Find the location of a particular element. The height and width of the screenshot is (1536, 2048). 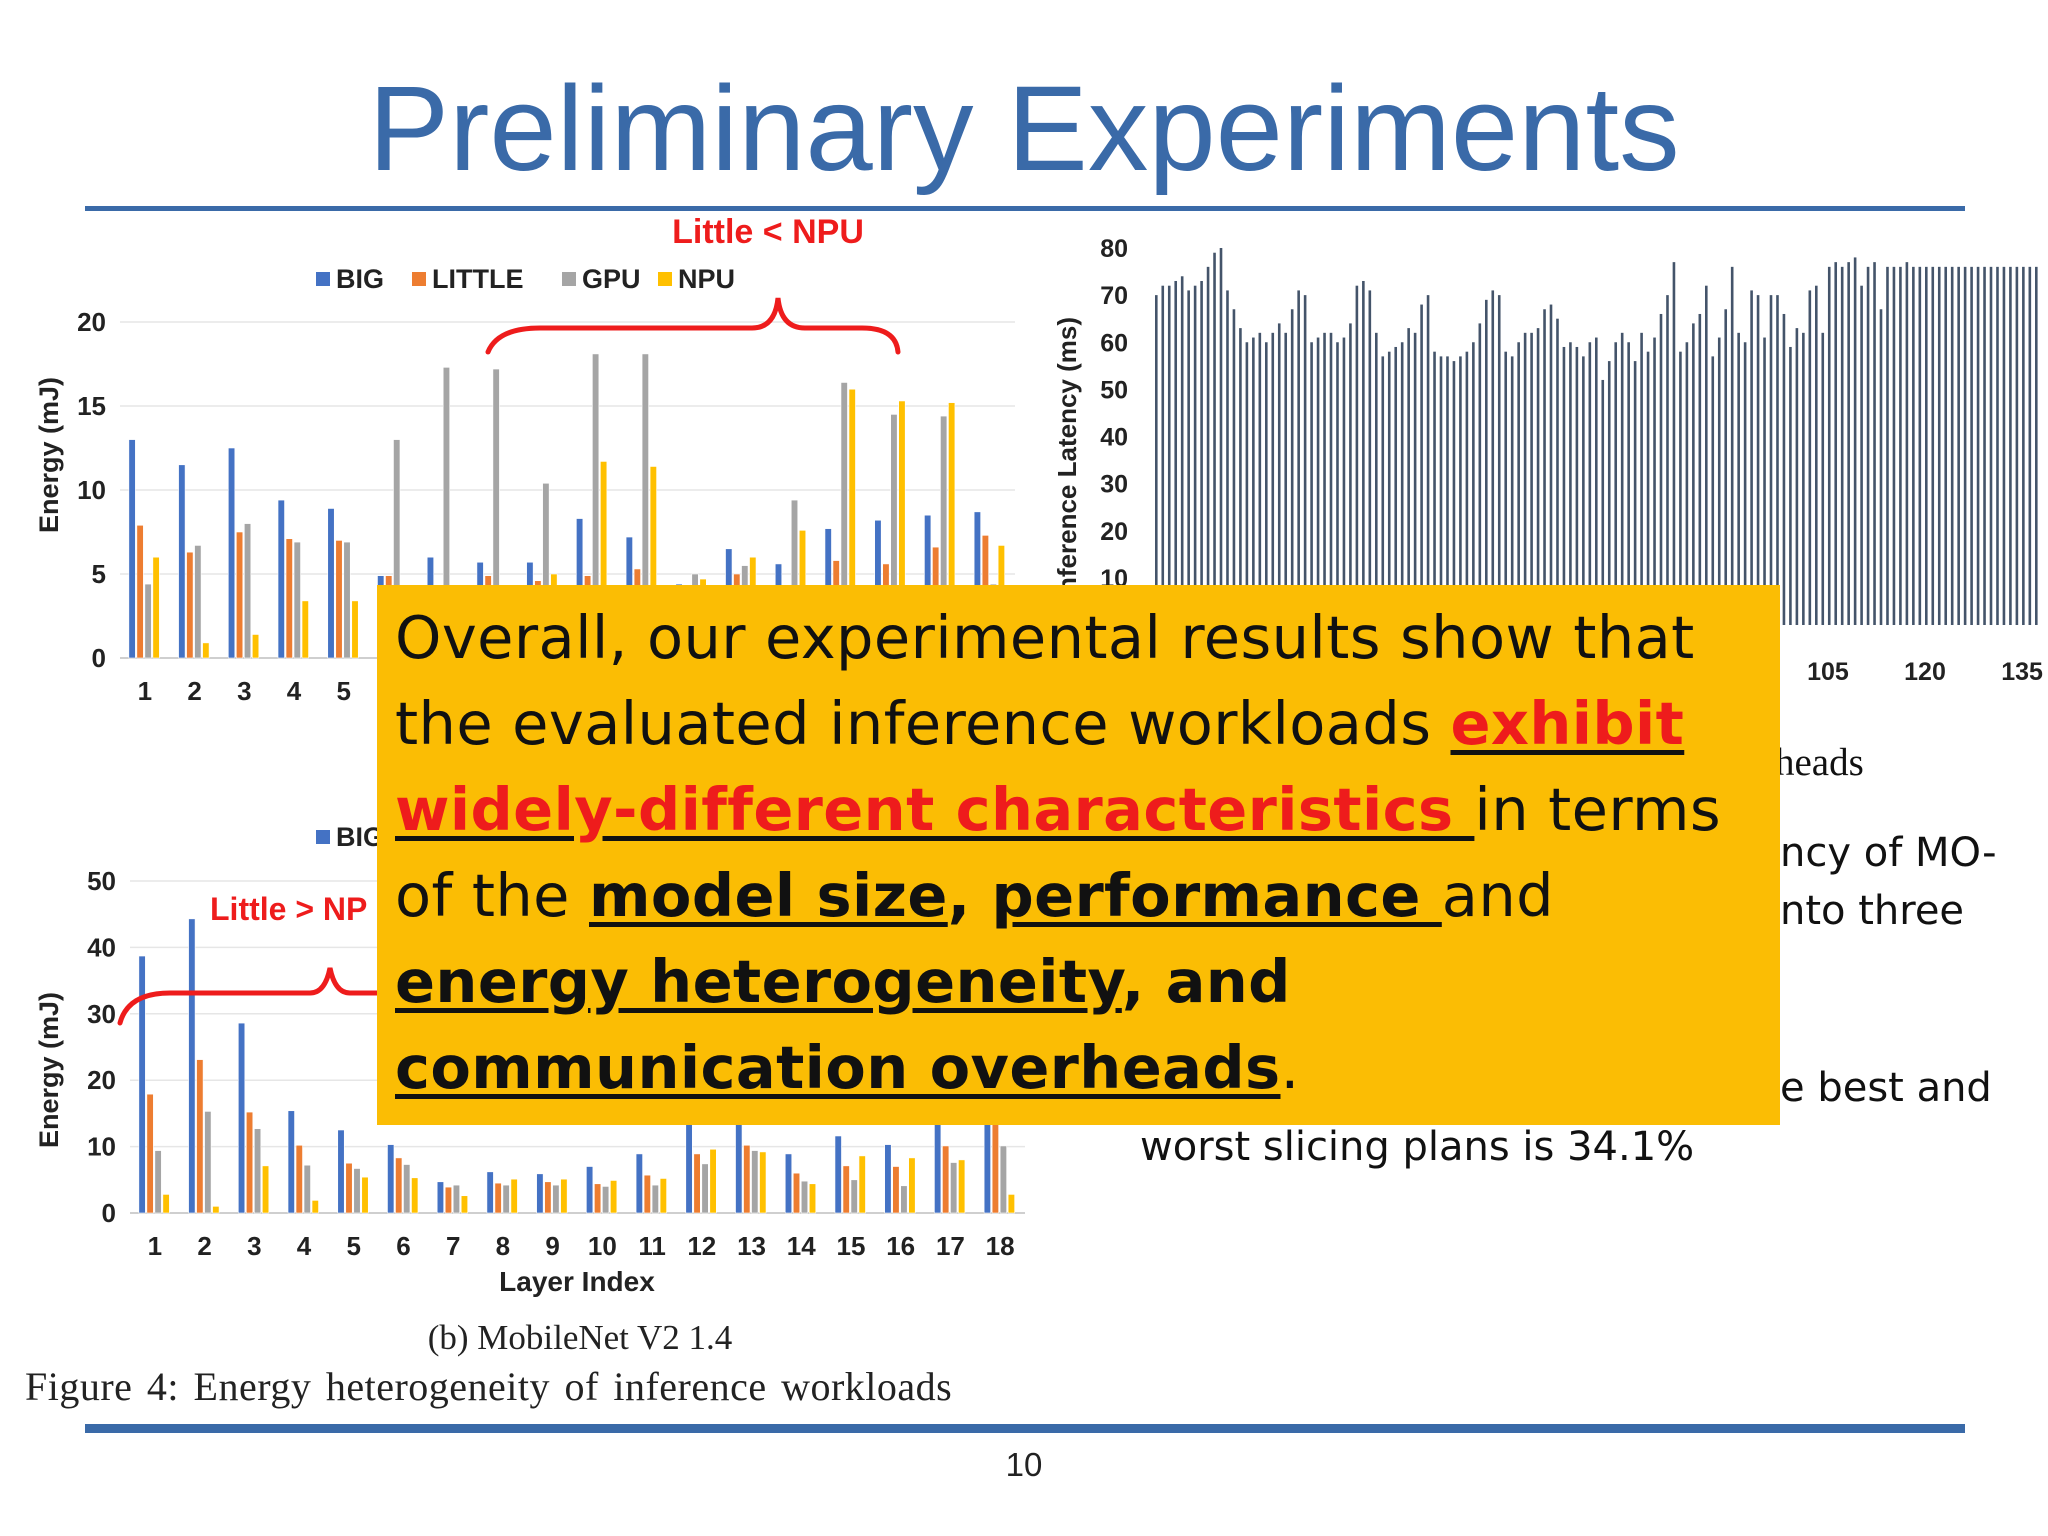

legend-label-big: BIG is located at coordinates (360, 837).